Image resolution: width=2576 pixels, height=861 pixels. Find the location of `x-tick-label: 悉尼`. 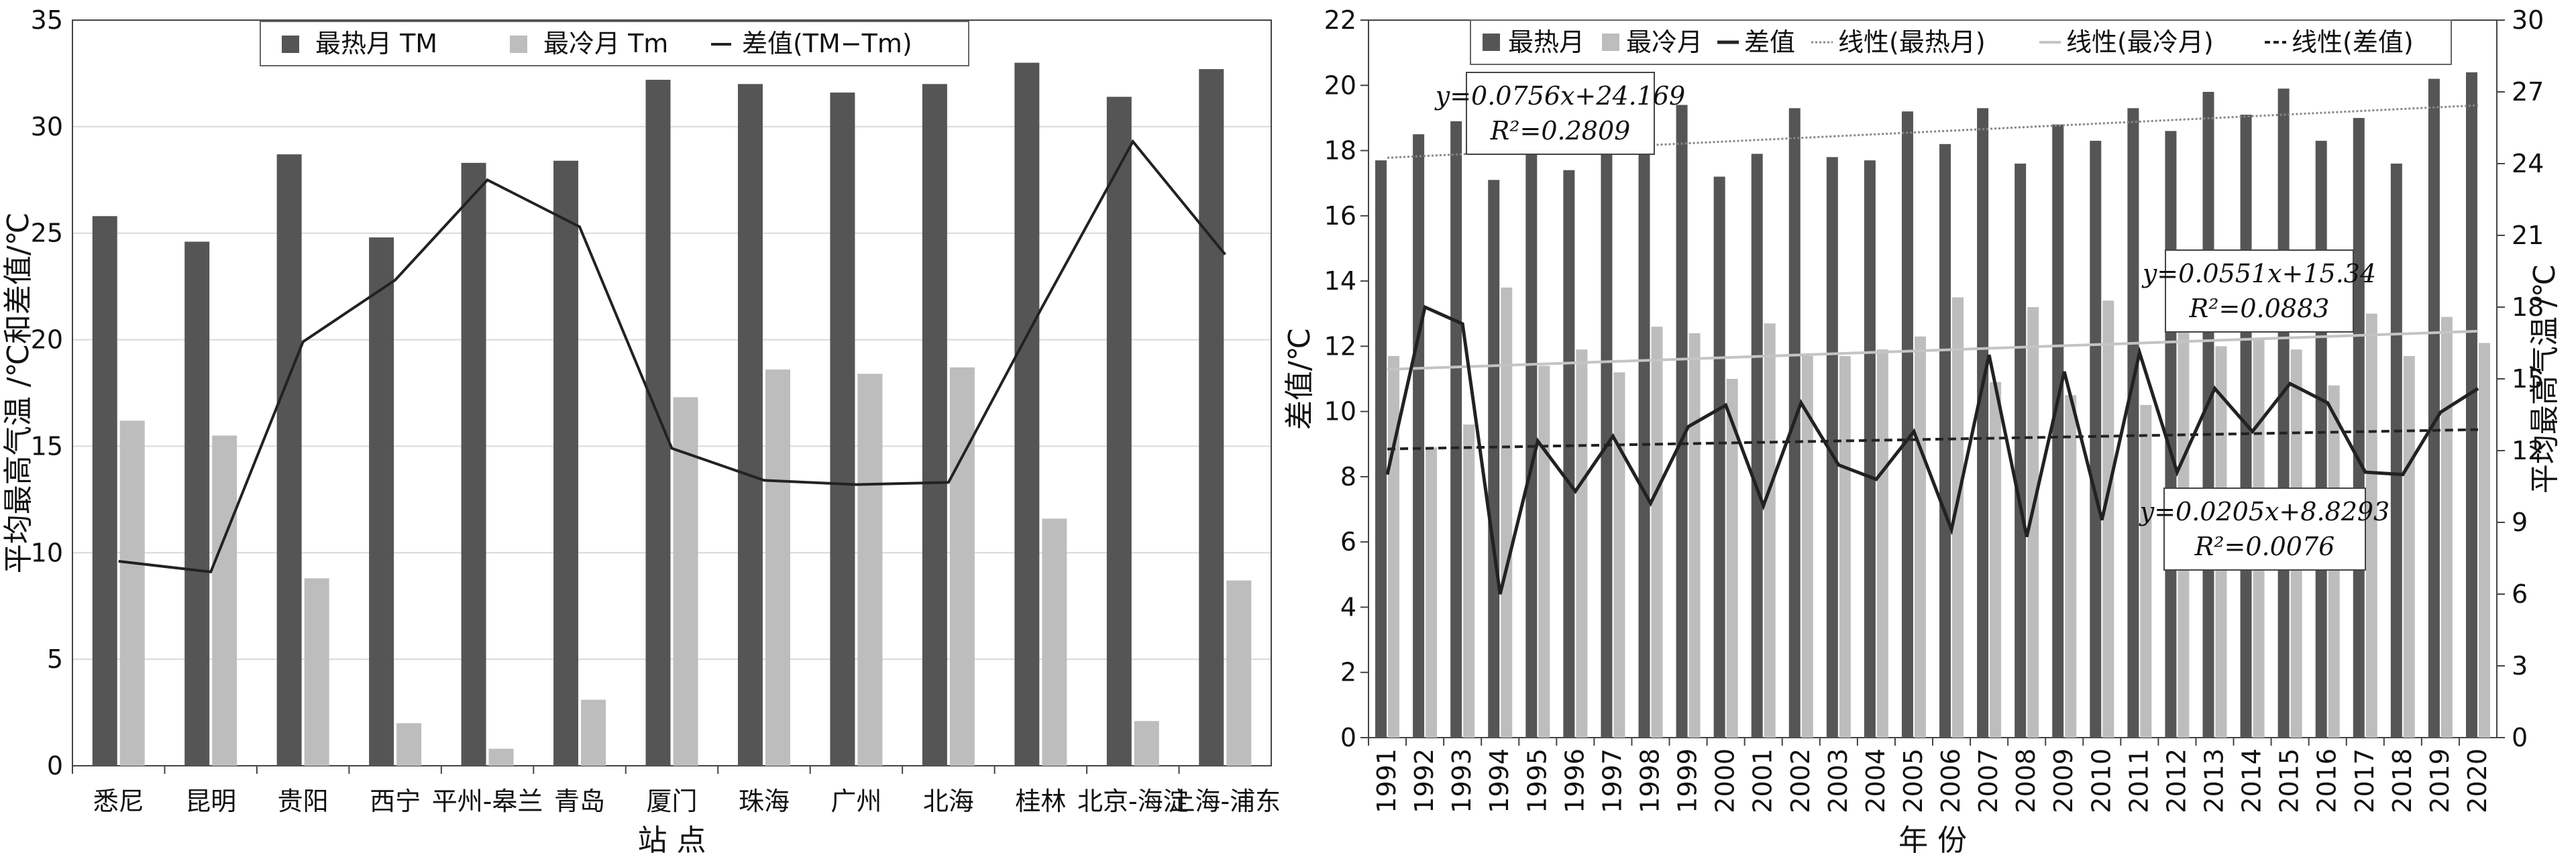

x-tick-label: 悉尼 is located at coordinates (118, 801).